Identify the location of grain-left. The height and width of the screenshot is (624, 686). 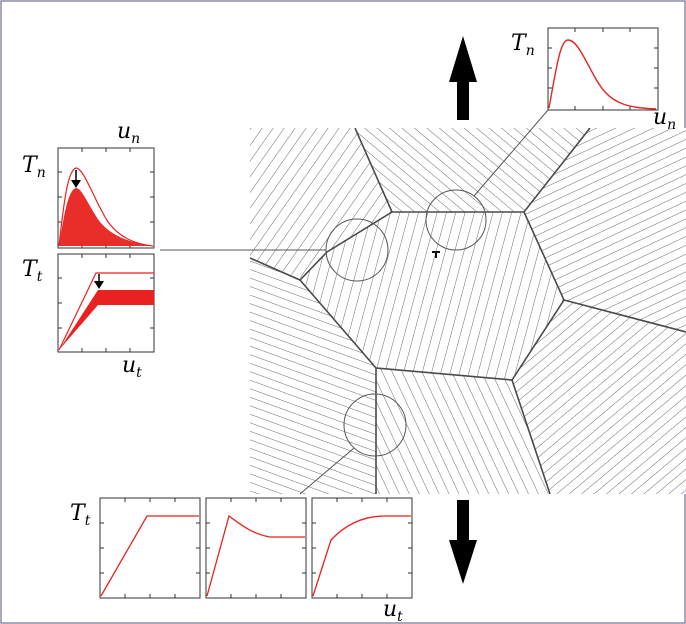
(313, 376).